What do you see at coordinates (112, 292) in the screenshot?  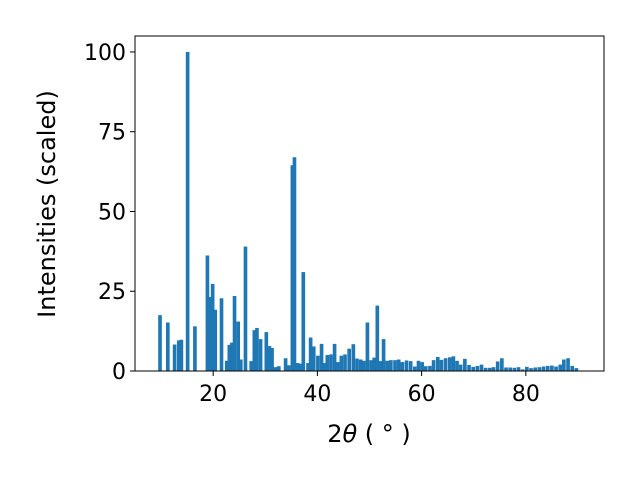 I see `y-tick-label: 25` at bounding box center [112, 292].